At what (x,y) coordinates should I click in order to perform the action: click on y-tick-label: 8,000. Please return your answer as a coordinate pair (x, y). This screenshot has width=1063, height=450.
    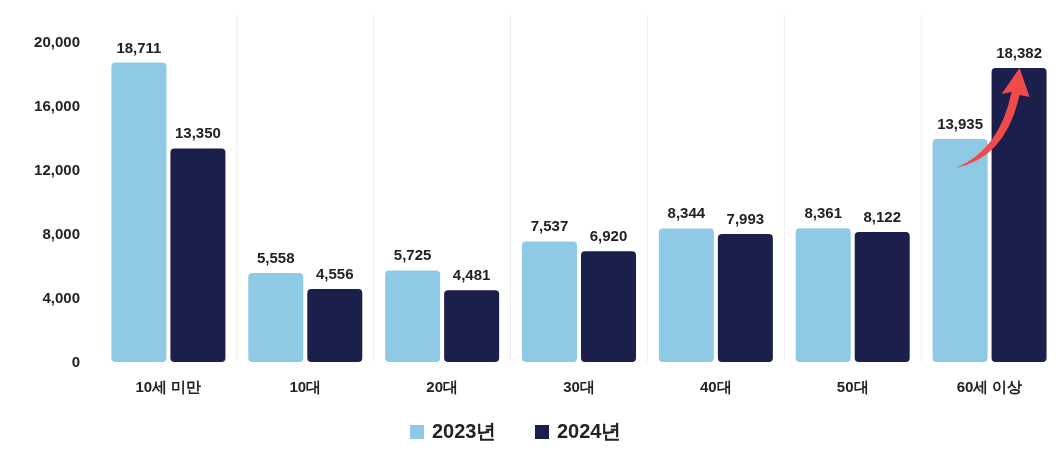
    Looking at the image, I should click on (61, 233).